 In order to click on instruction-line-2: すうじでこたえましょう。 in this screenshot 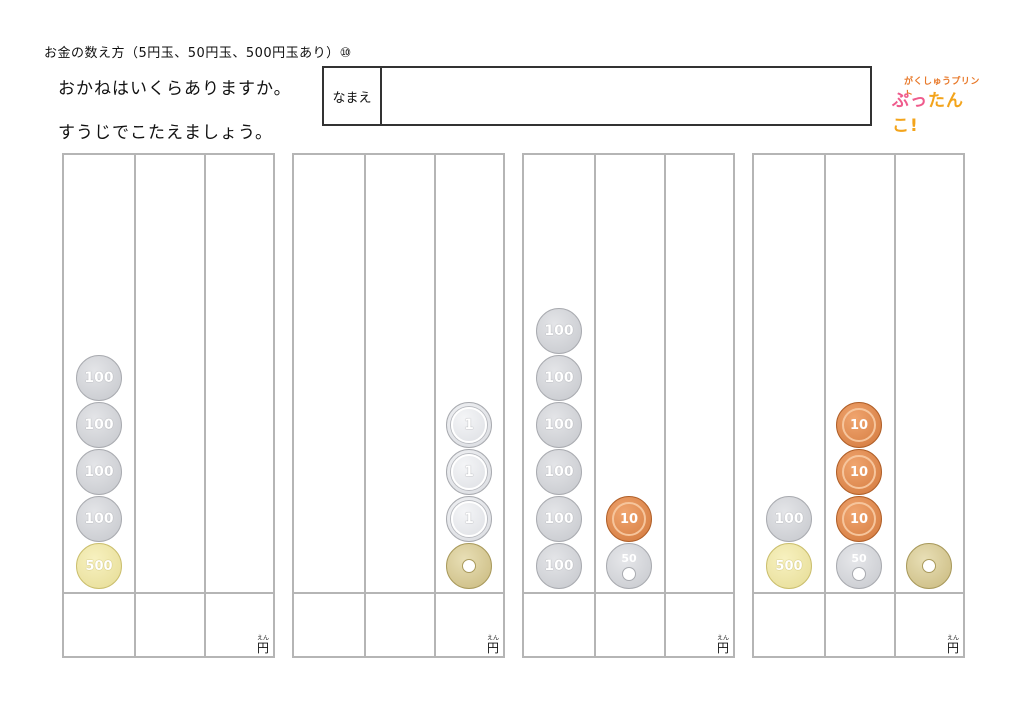, I will do `click(165, 133)`.